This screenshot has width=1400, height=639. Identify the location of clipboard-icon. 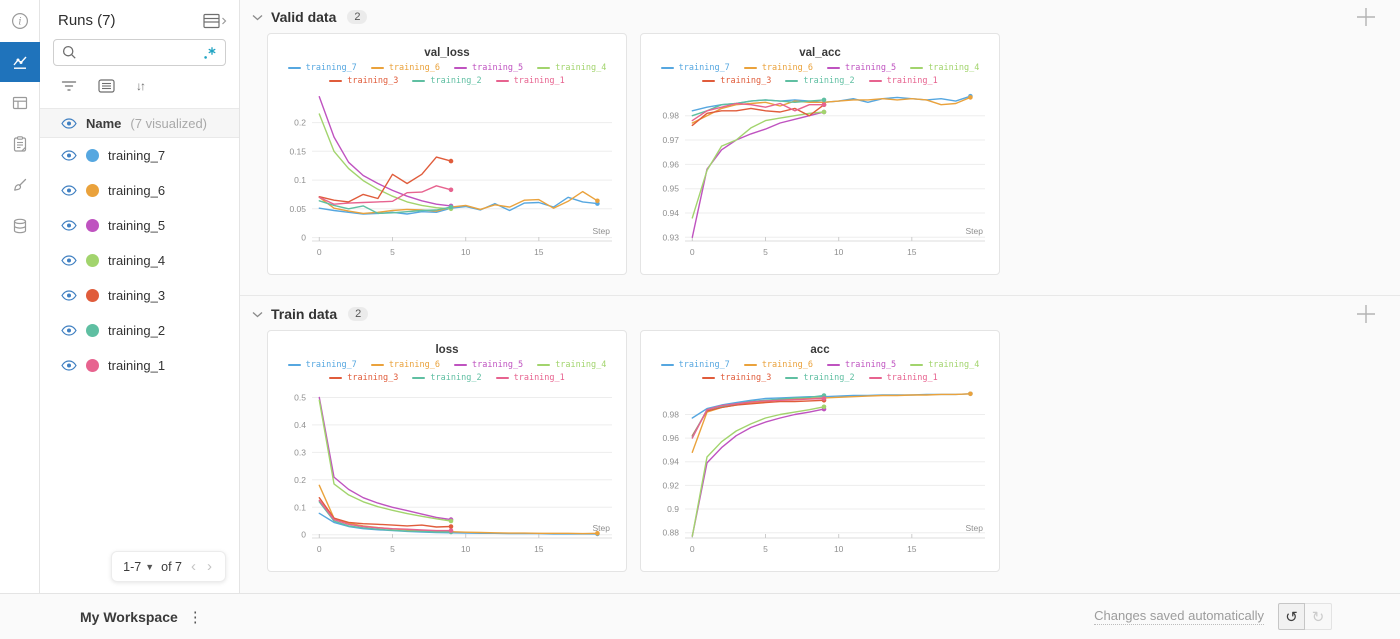
(20, 144).